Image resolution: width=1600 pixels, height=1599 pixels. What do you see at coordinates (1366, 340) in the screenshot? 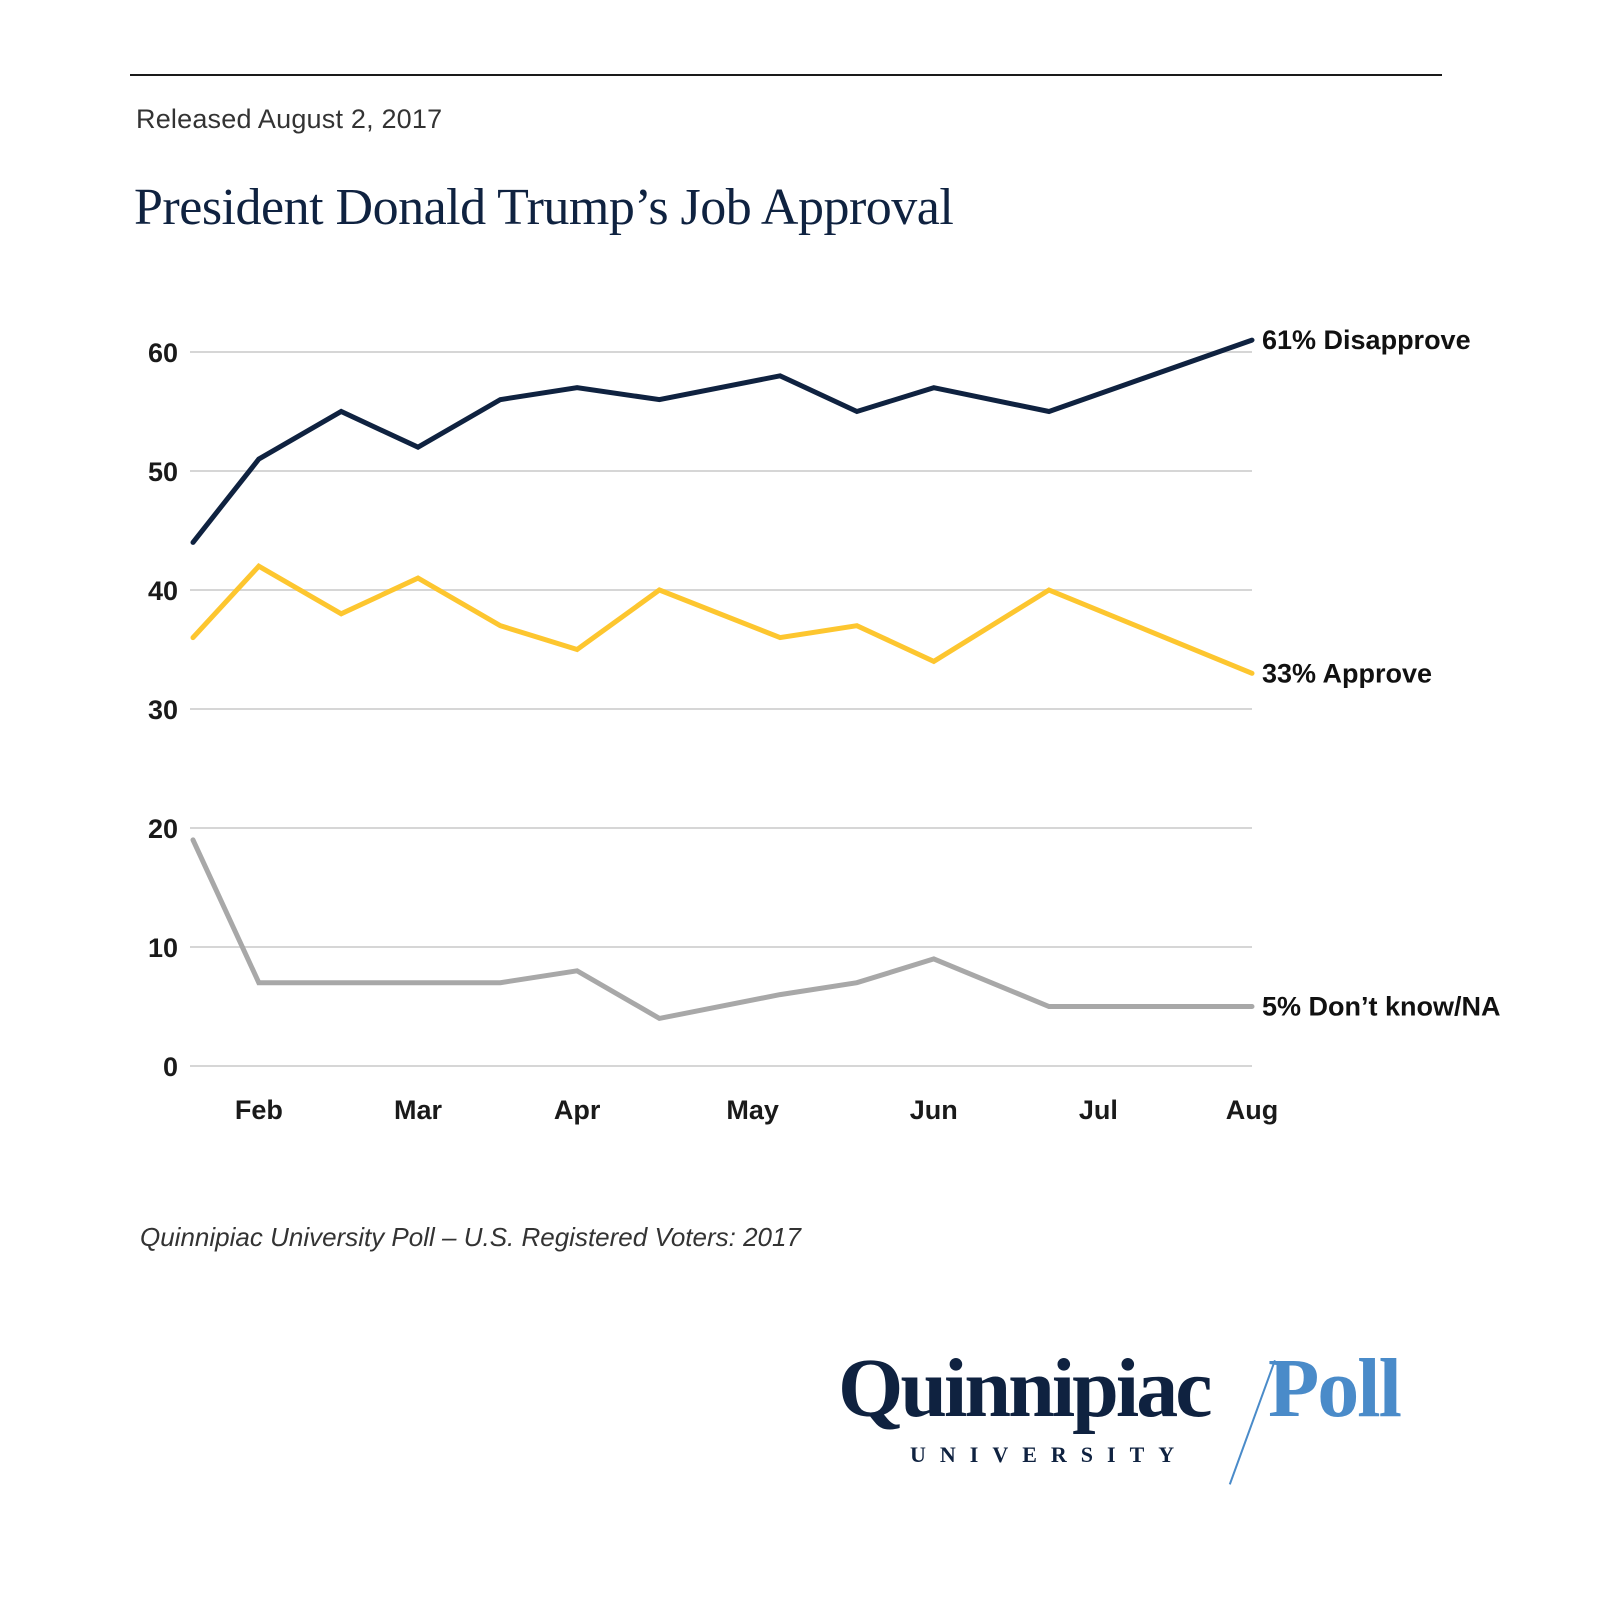
I see `end-label-disapprove: 61% Disapprove` at bounding box center [1366, 340].